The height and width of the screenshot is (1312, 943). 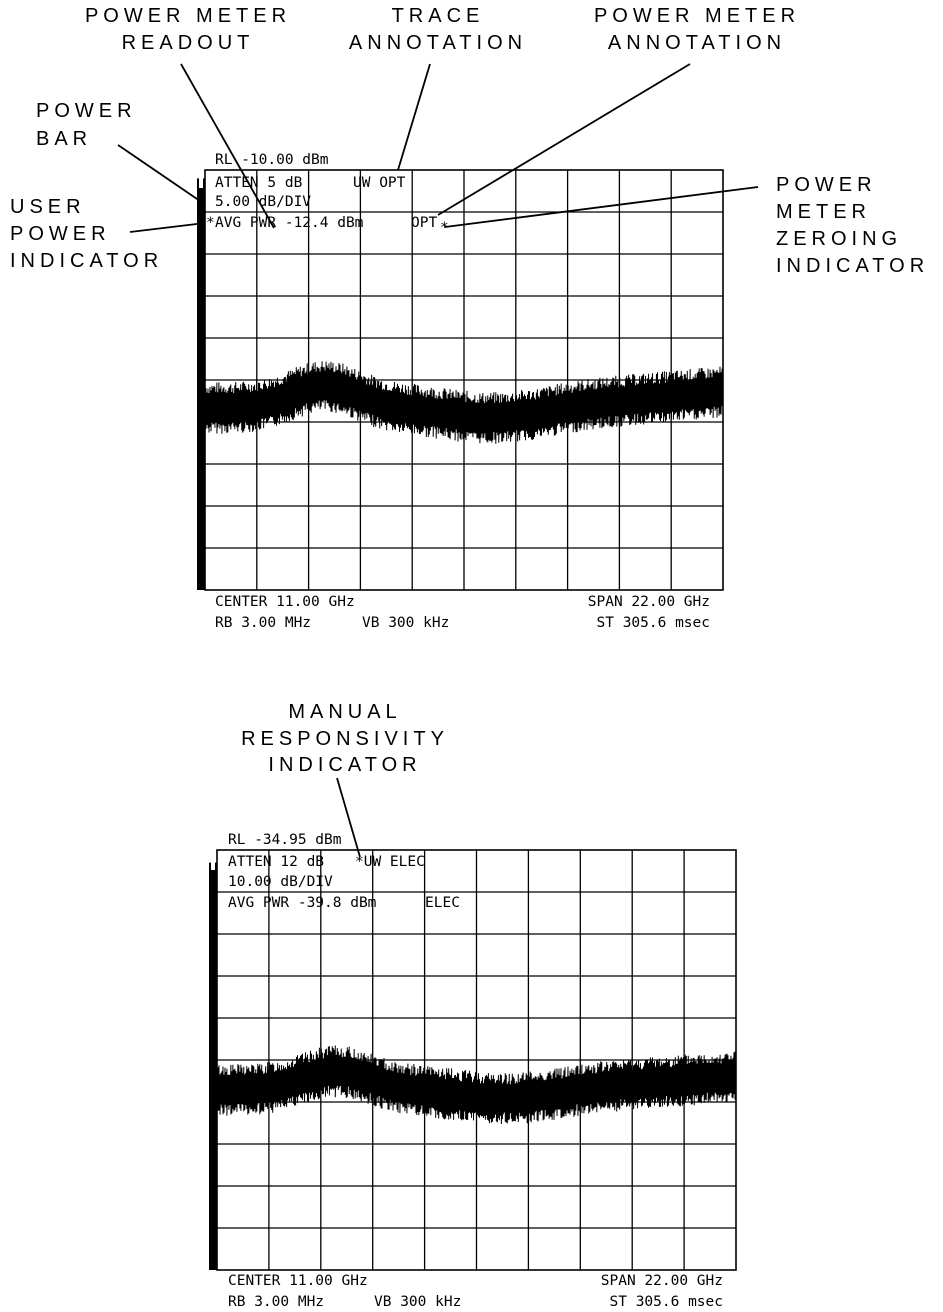 What do you see at coordinates (188, 29) in the screenshot?
I see `callout-power-meter-readout: POWER METER READOUT` at bounding box center [188, 29].